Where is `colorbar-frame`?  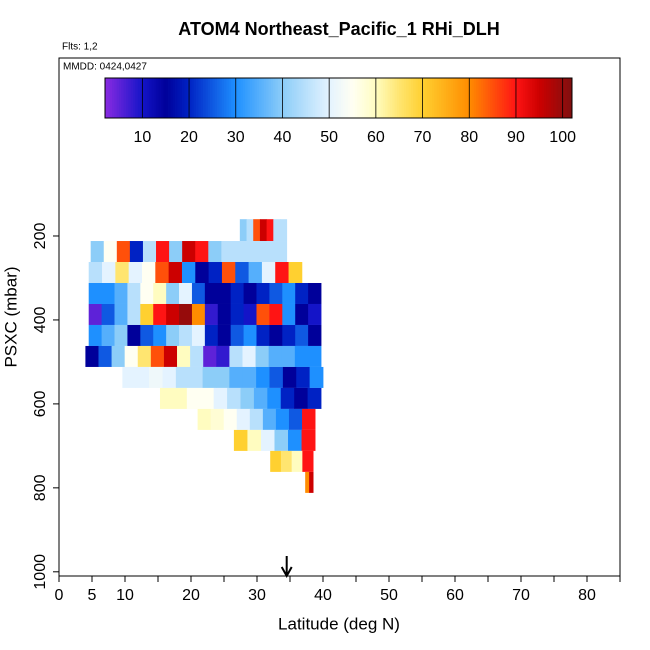
colorbar-frame is located at coordinates (338, 98).